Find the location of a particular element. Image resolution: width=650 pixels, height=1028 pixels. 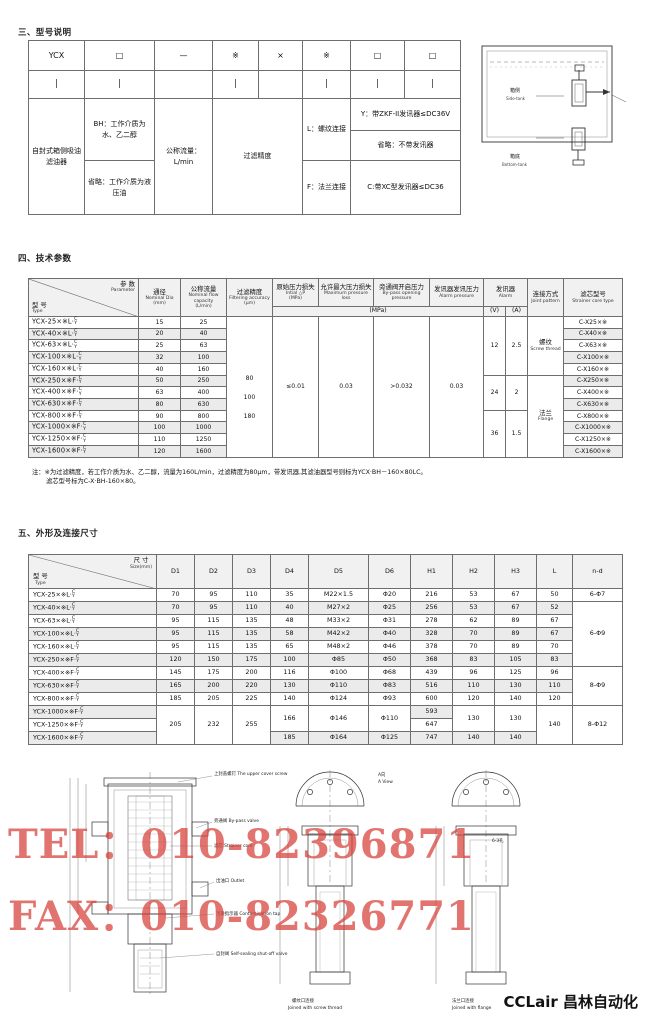

dim-h1-6: 439 is located at coordinates (431, 673).